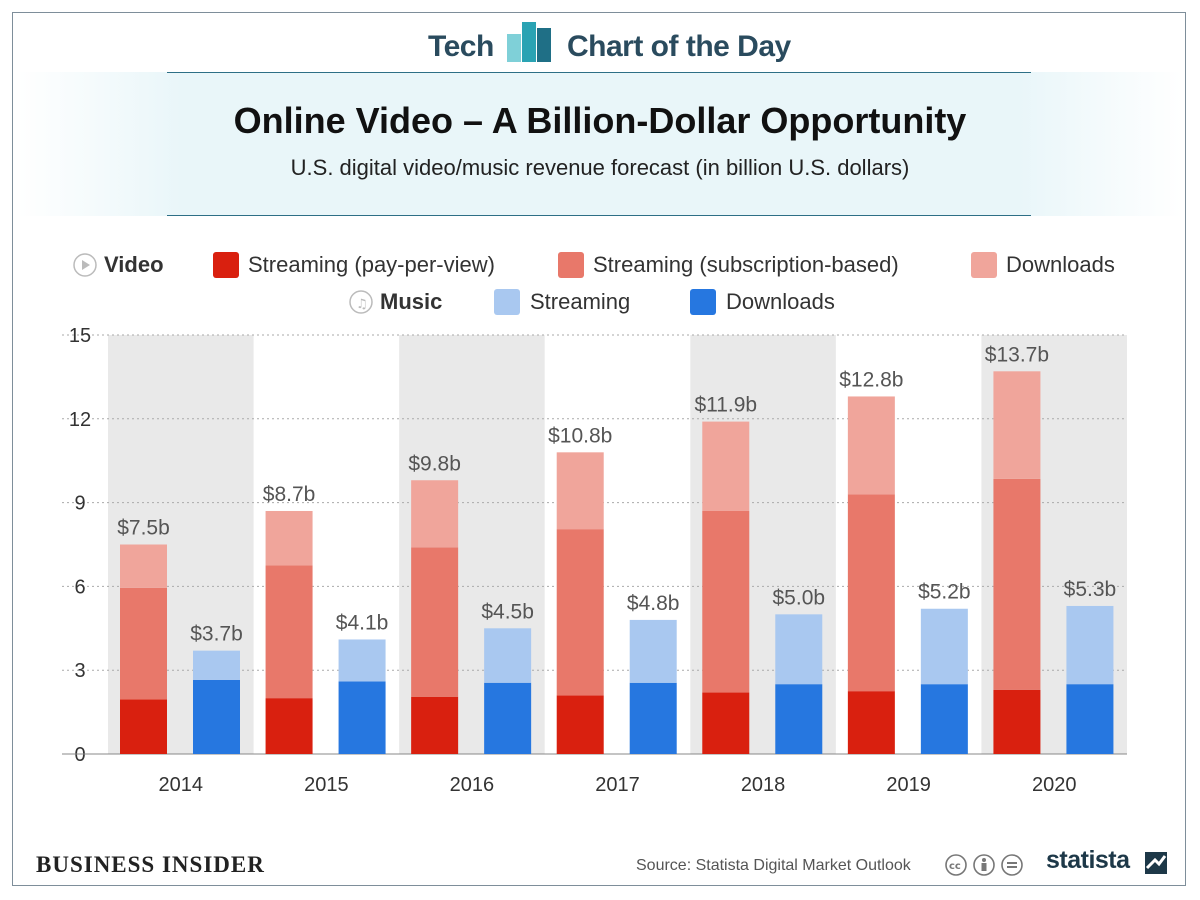 This screenshot has width=1200, height=900. I want to click on bar-video-streaming-pay-per-view-2019, so click(871, 722).